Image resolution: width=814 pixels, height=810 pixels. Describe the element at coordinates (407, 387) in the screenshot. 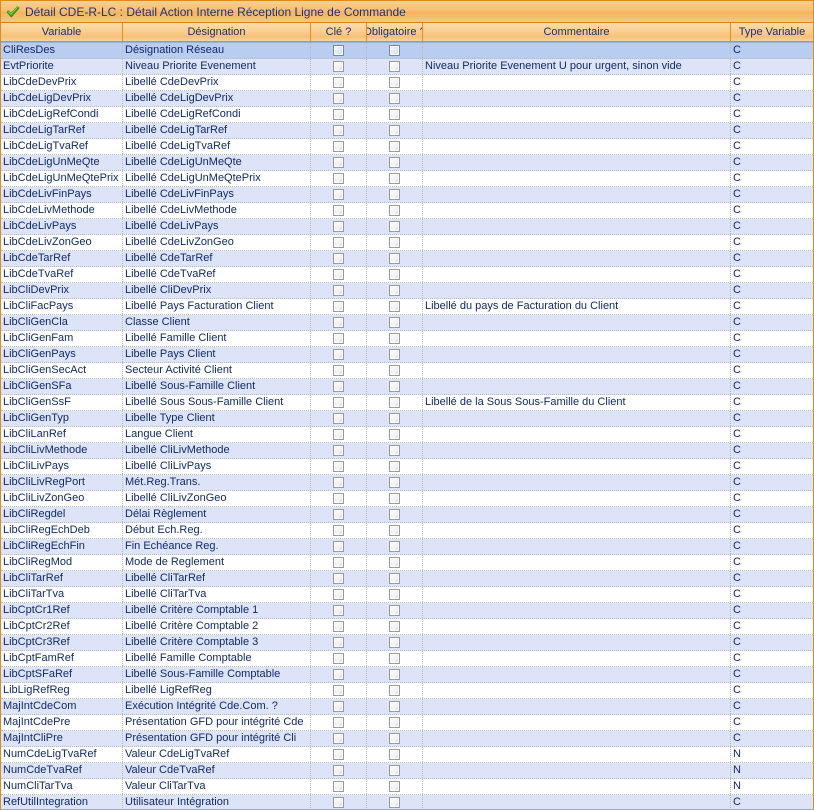

I see `table-row: LibCliGenSFa Libellé Sous-Famille Client C` at that location.